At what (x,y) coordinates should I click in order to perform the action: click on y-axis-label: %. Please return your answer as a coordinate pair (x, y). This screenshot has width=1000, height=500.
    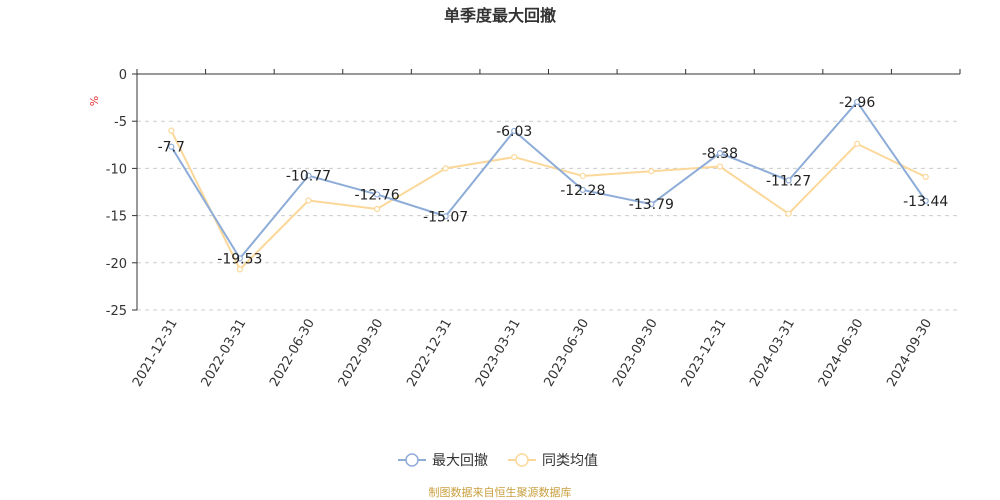
    Looking at the image, I should click on (94, 101).